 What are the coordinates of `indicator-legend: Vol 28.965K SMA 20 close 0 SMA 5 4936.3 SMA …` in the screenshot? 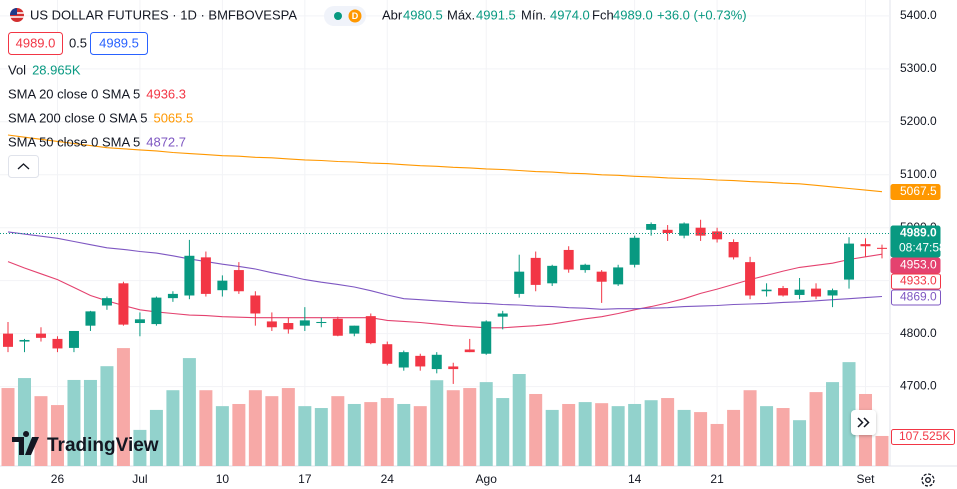 It's located at (100, 105).